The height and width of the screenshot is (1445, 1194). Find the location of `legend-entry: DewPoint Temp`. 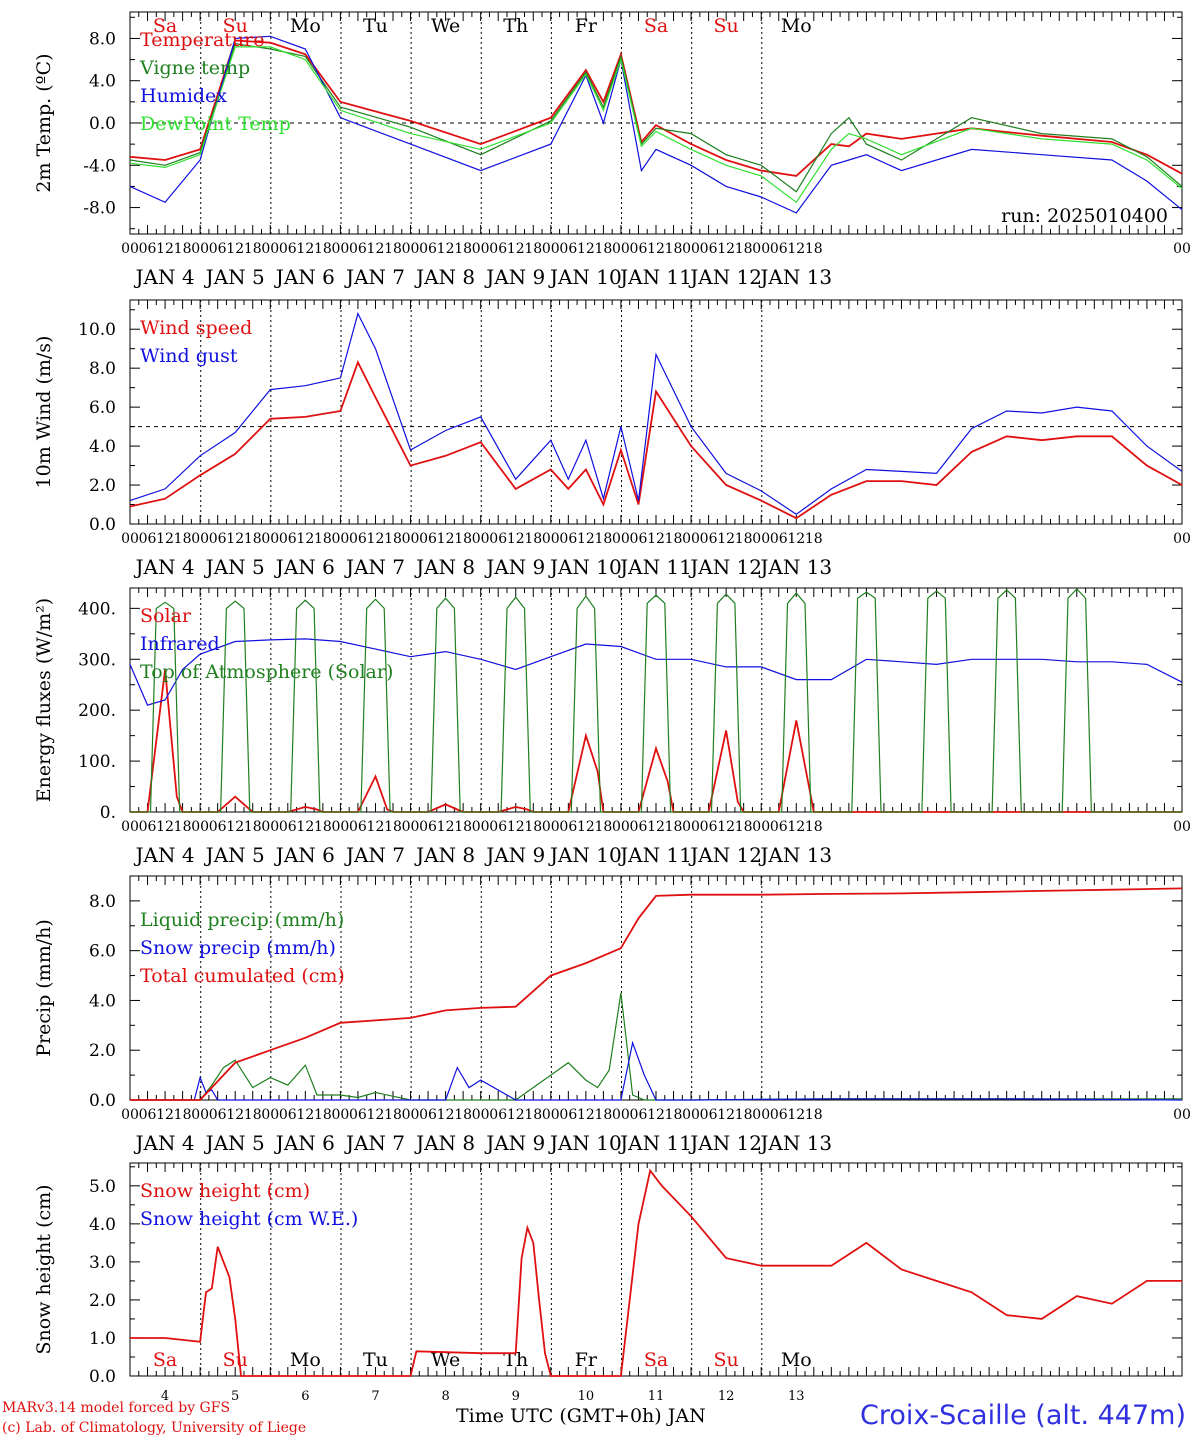

legend-entry: DewPoint Temp is located at coordinates (215, 124).